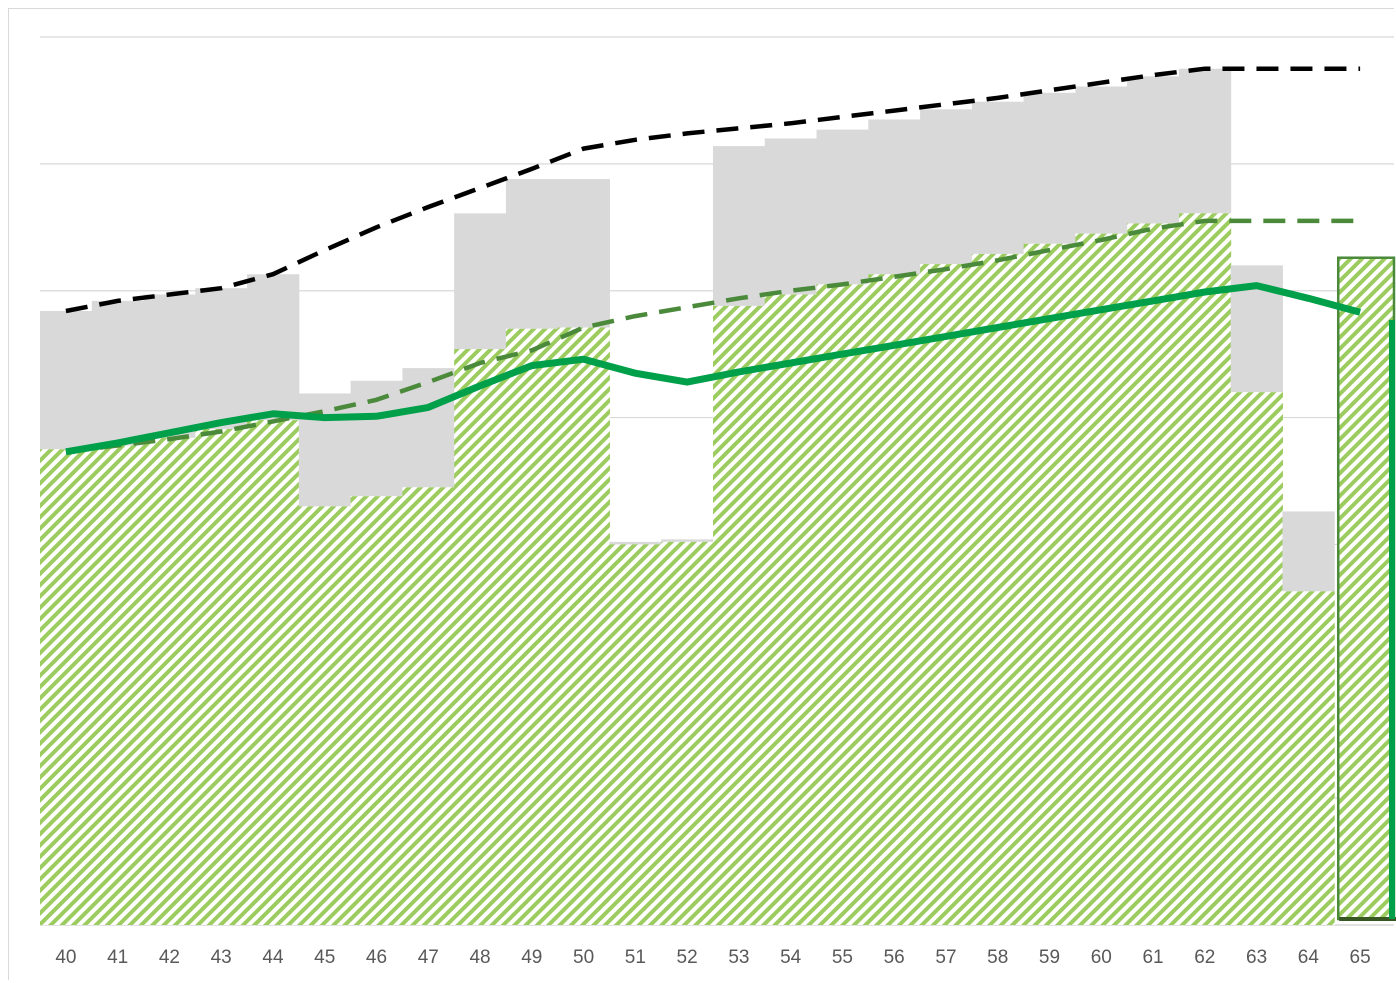  I want to click on x-tick-label-40: 40, so click(65, 957).